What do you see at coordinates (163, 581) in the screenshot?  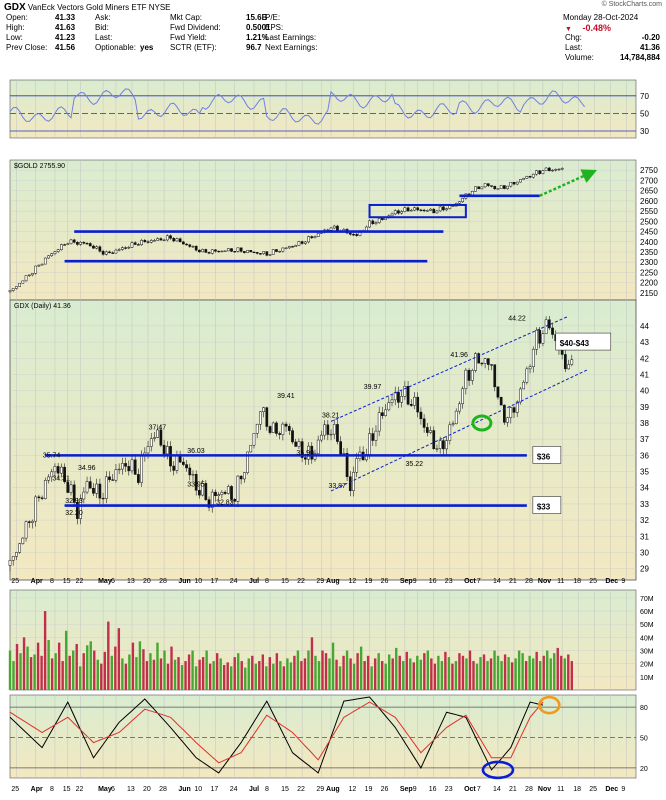 I see `month-axis-label: 28` at bounding box center [163, 581].